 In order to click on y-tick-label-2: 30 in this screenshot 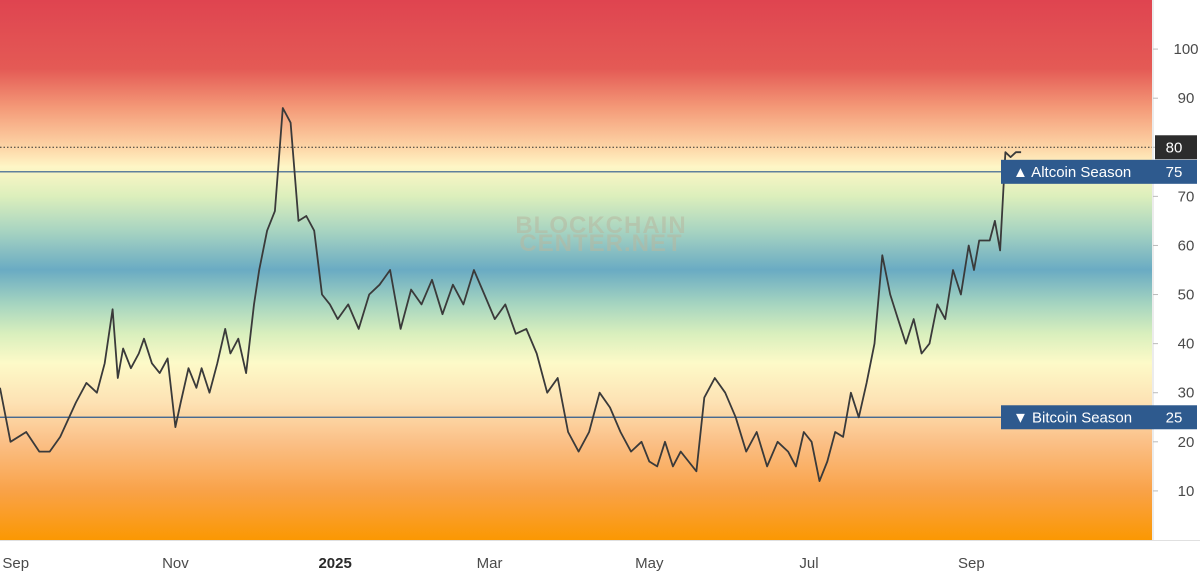, I will do `click(1186, 393)`.